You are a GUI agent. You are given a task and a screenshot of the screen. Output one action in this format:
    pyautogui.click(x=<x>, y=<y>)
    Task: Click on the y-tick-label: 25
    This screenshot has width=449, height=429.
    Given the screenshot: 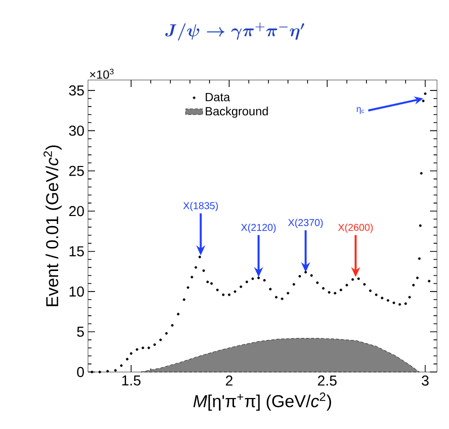 What is the action you would take?
    pyautogui.click(x=76, y=171)
    